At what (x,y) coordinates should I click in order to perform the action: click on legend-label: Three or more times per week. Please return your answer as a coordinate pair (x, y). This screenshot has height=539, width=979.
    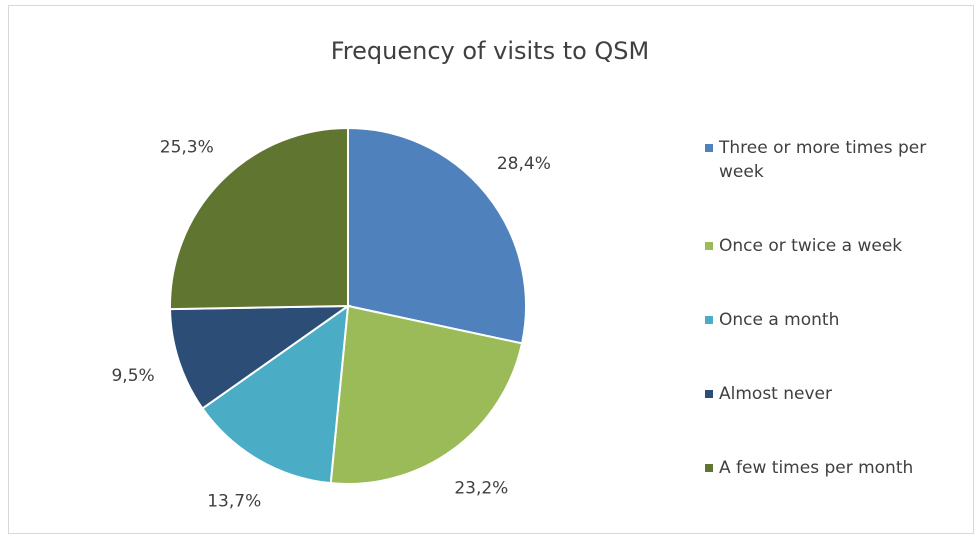
    Looking at the image, I should click on (823, 160).